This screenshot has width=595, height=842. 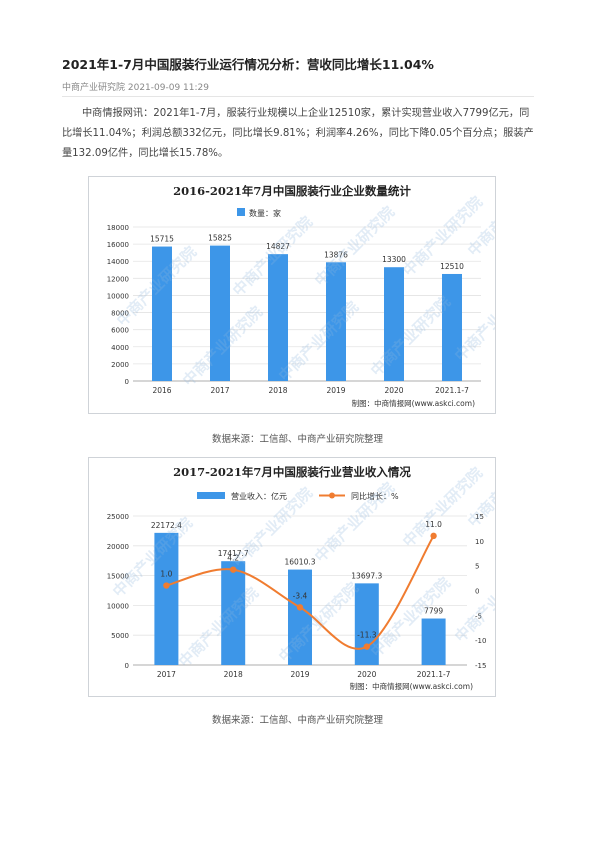 I want to click on chart2-ytick-left-label: 15000, so click(x=118, y=577).